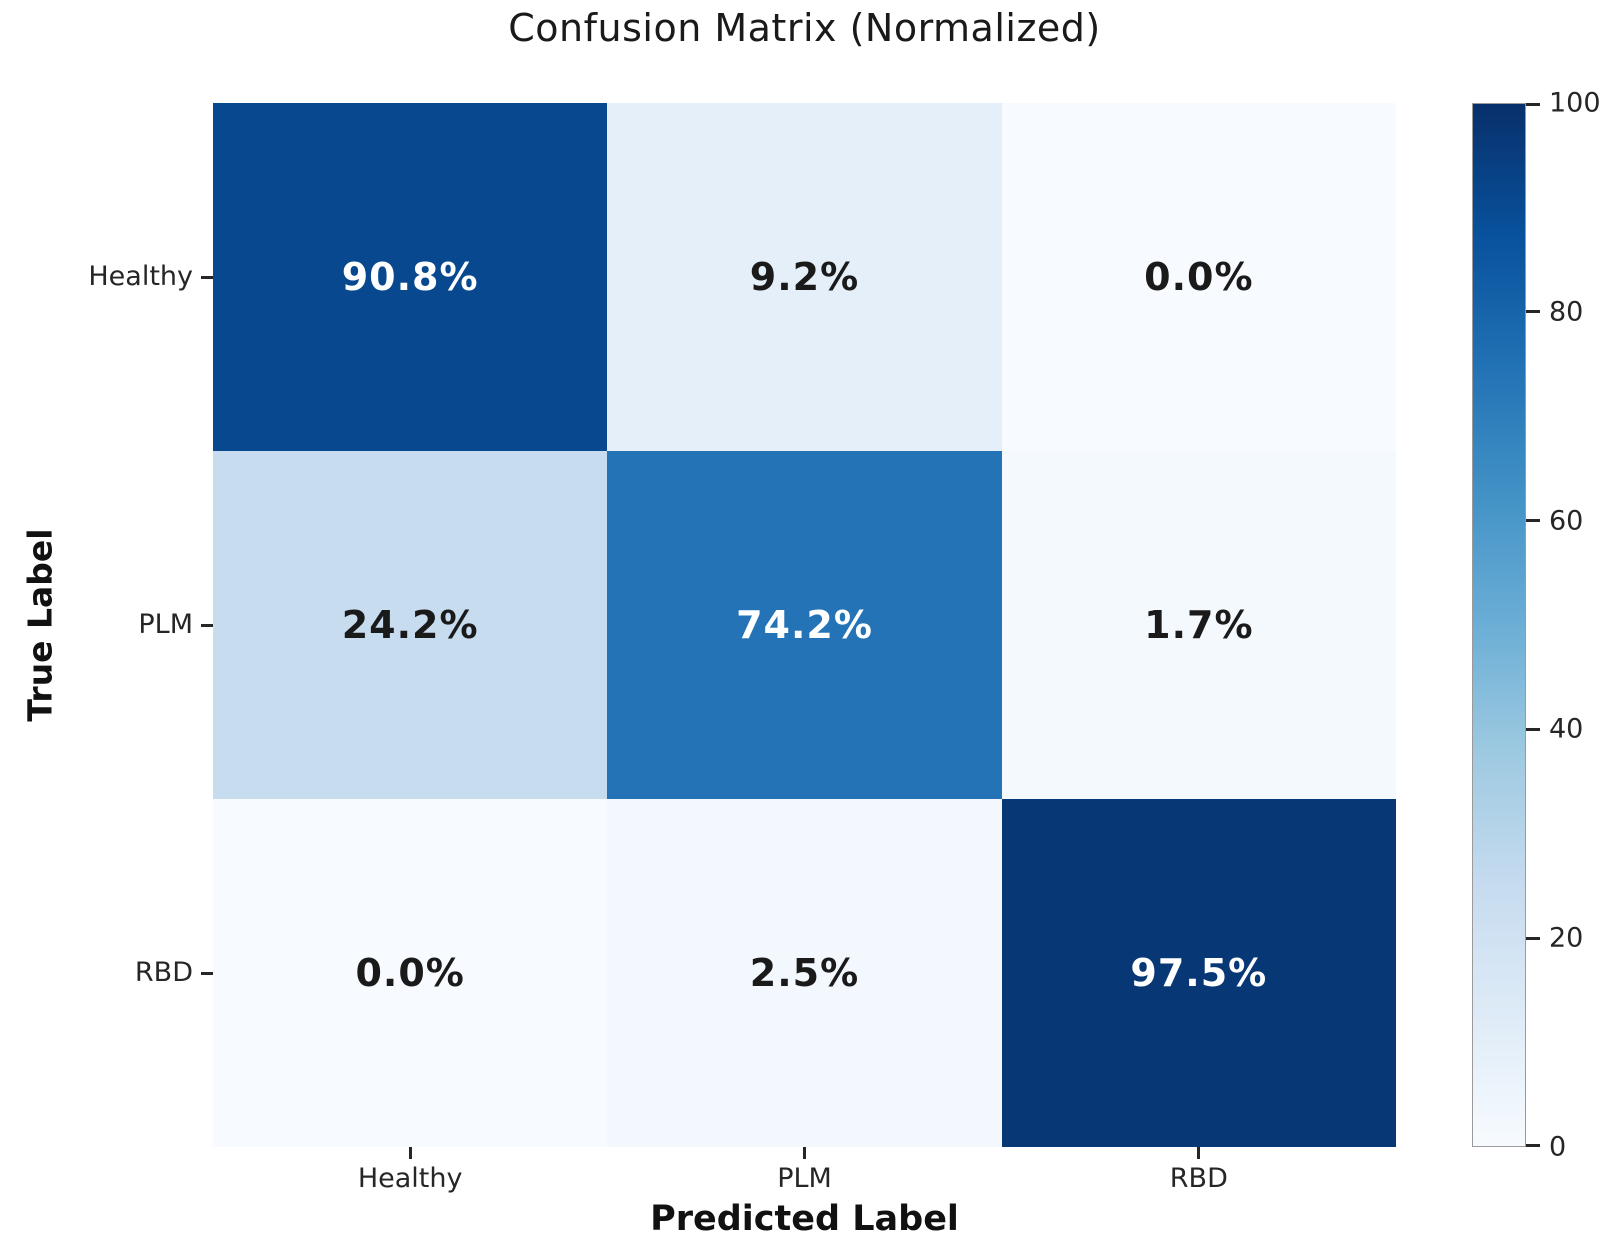 The width and height of the screenshot is (1610, 1259). I want to click on y-tick-label-Healthy: Healthy, so click(140, 276).